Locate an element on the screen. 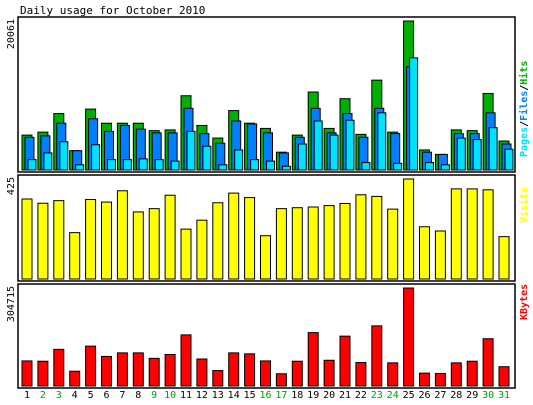  day-label-14: 14 is located at coordinates (234, 395).